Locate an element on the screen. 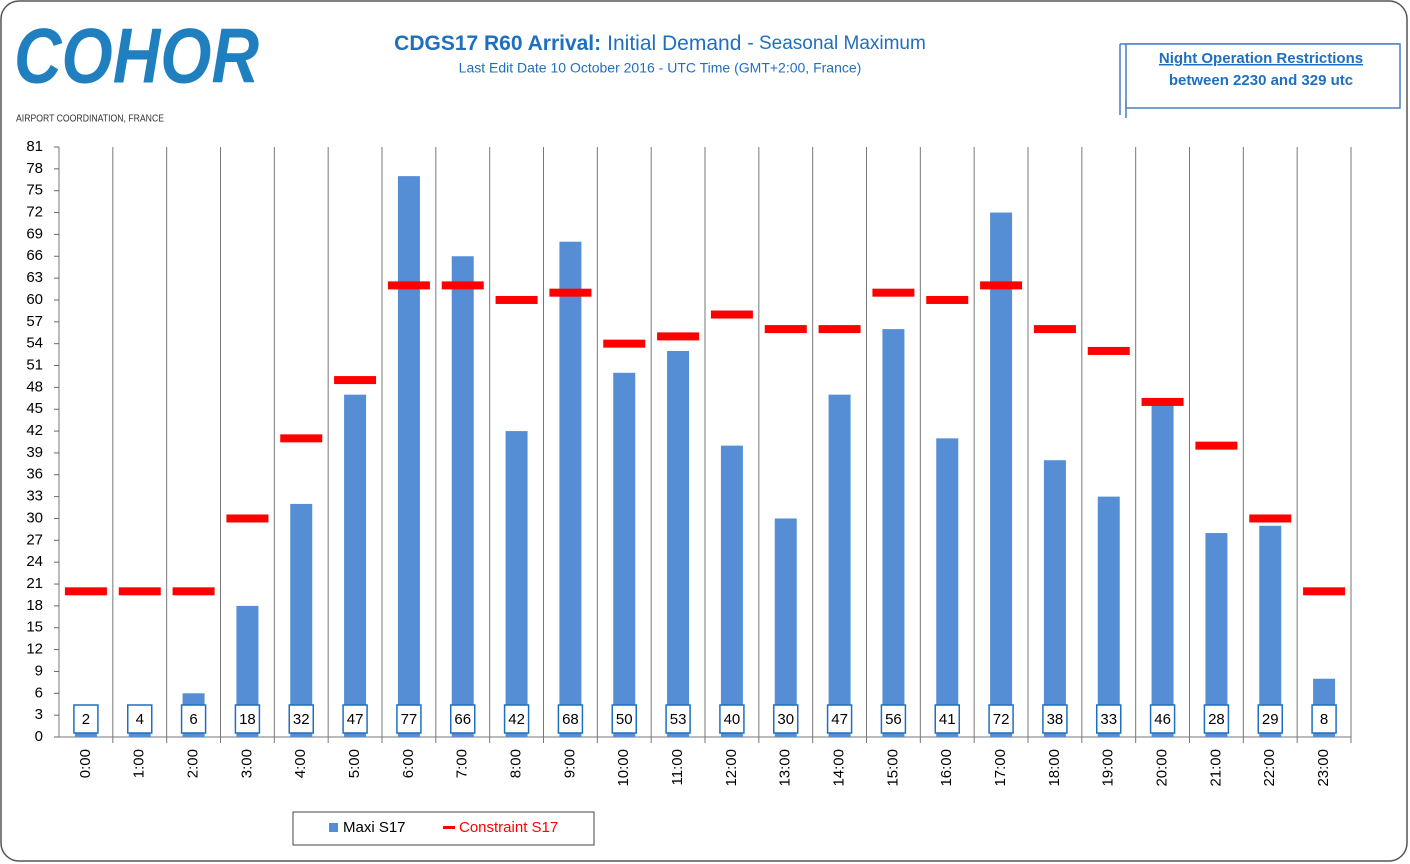 This screenshot has width=1410, height=864. x-tick-label: 0:00 is located at coordinates (85, 763).